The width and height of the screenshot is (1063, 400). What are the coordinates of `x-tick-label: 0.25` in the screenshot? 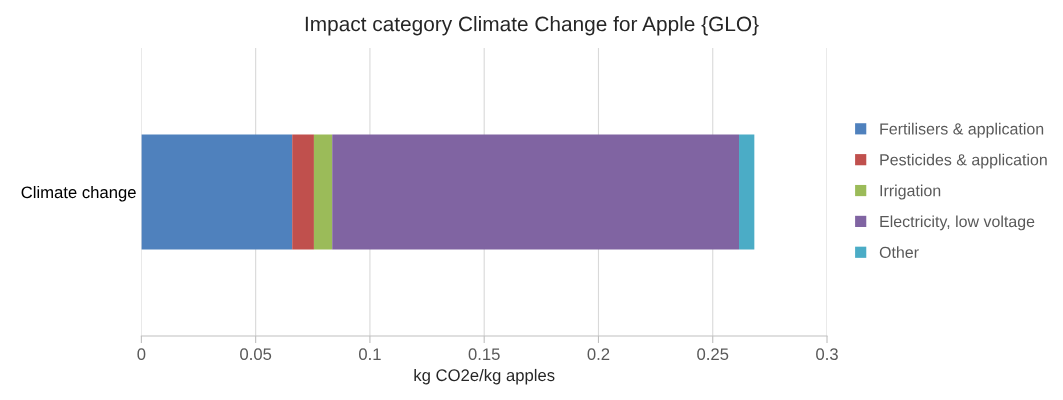 It's located at (713, 354).